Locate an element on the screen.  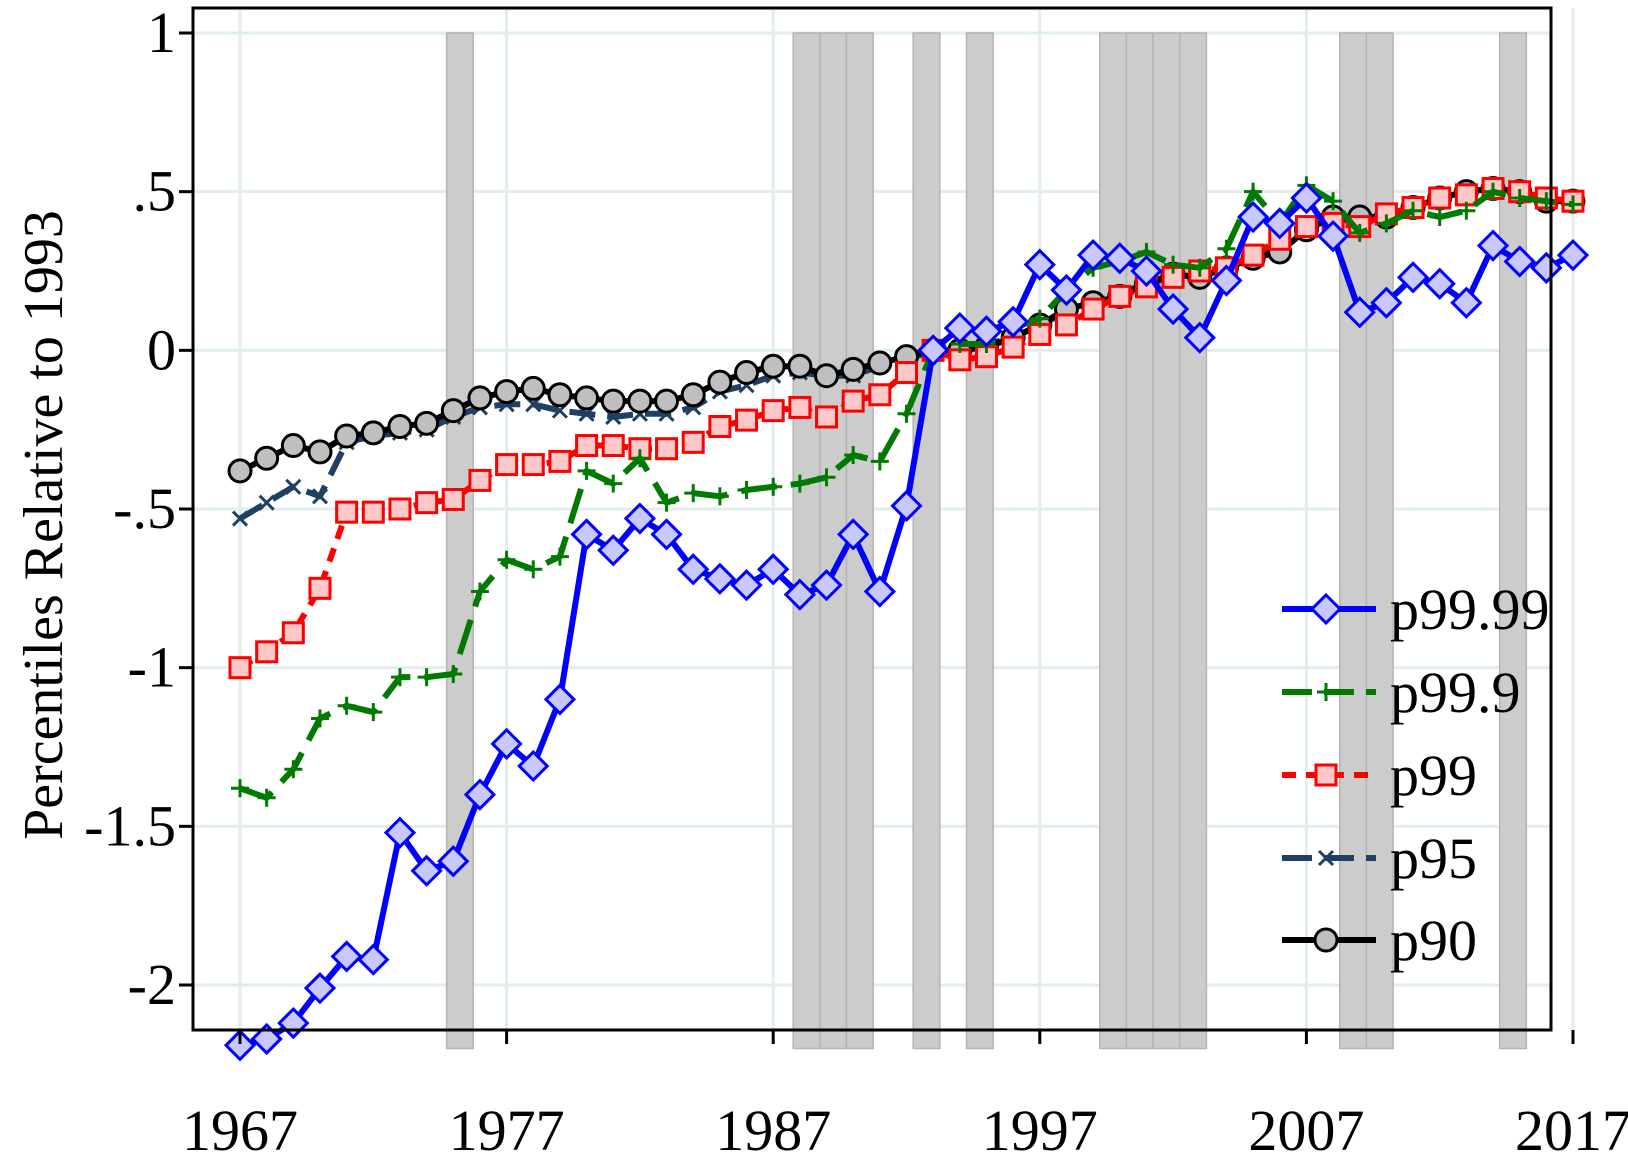
legend-label: p99 is located at coordinates (1433, 775).